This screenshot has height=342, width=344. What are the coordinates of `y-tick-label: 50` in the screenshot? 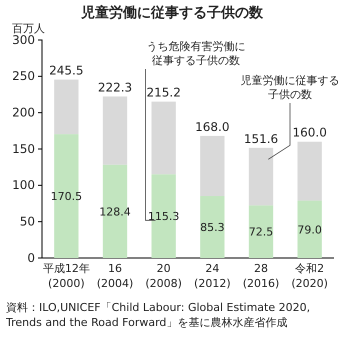 It's located at (27, 221).